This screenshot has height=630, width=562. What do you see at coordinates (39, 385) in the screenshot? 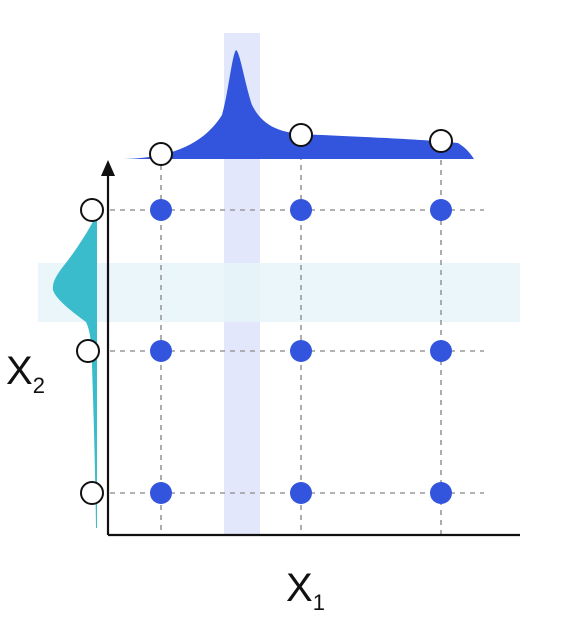
I see `y-axis-label-subscript: 2` at bounding box center [39, 385].